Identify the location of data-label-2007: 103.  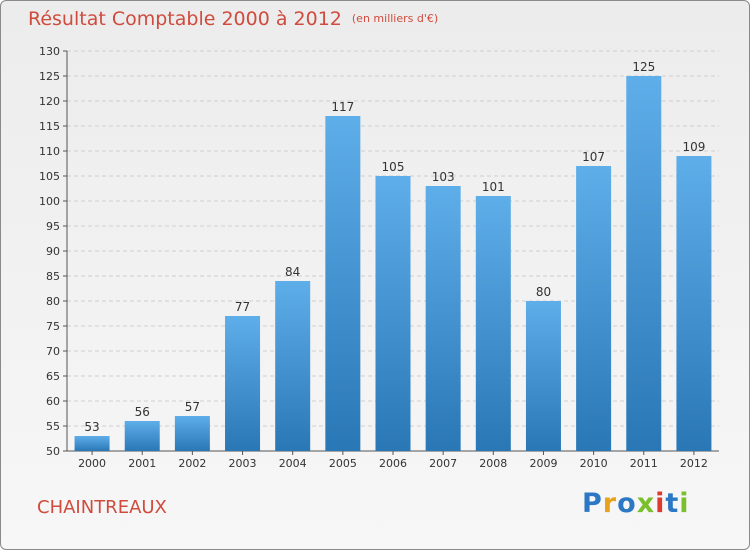
(443, 177).